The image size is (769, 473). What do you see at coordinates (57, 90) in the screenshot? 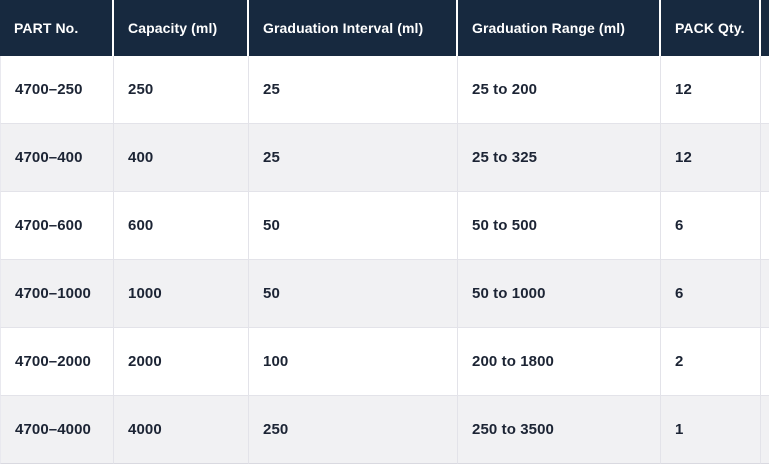
I see `cell-part-no: 4700–250` at bounding box center [57, 90].